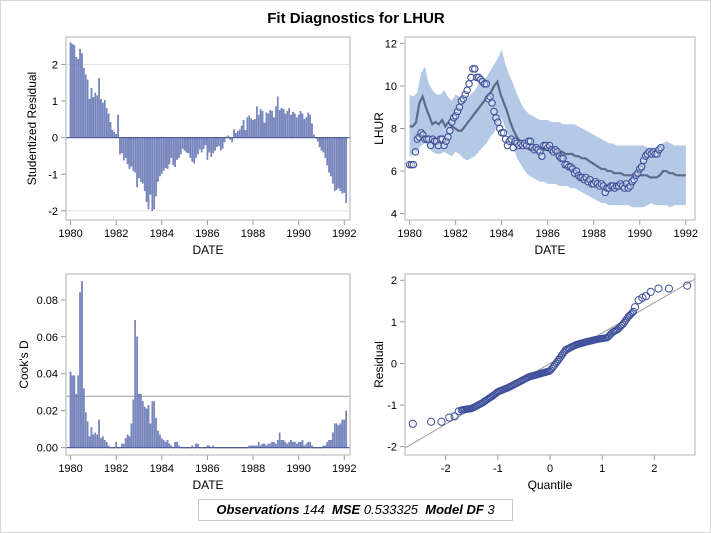 The height and width of the screenshot is (533, 711). I want to click on y-tick-label: 0.02, so click(47, 412).